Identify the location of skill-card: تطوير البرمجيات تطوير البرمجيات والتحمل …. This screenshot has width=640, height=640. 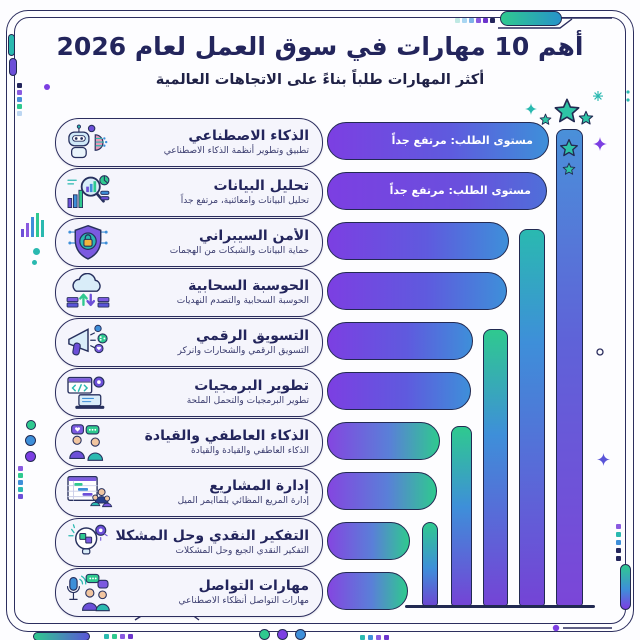
(189, 392).